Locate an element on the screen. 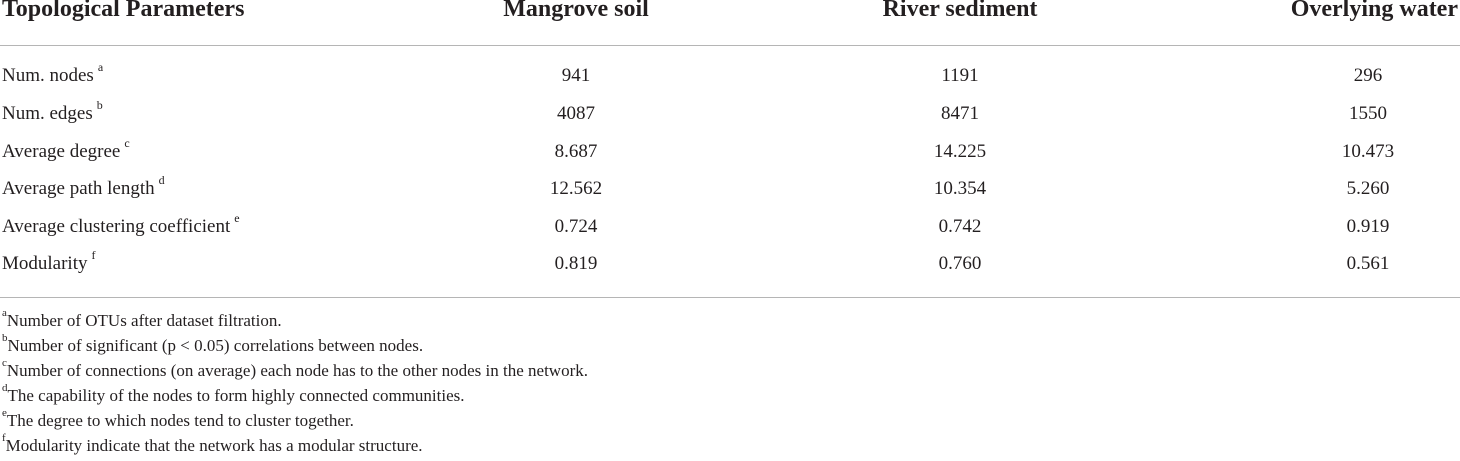 The height and width of the screenshot is (461, 1460). cell-mangrove-soil: 0.724 is located at coordinates (576, 226).